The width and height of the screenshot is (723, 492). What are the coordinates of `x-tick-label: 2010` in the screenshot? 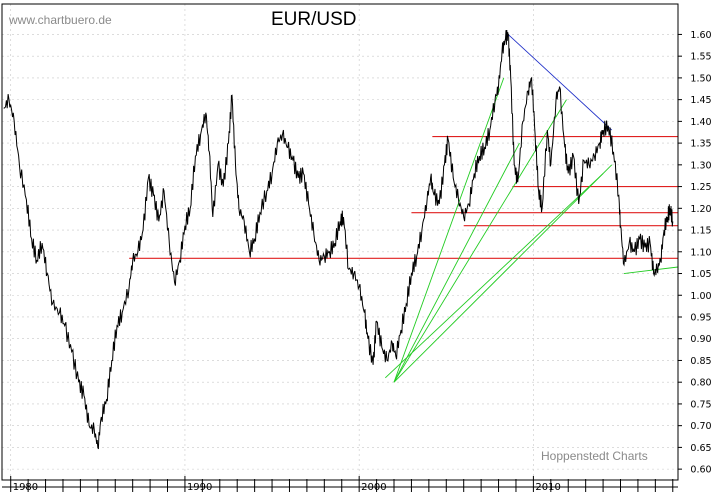 It's located at (547, 487).